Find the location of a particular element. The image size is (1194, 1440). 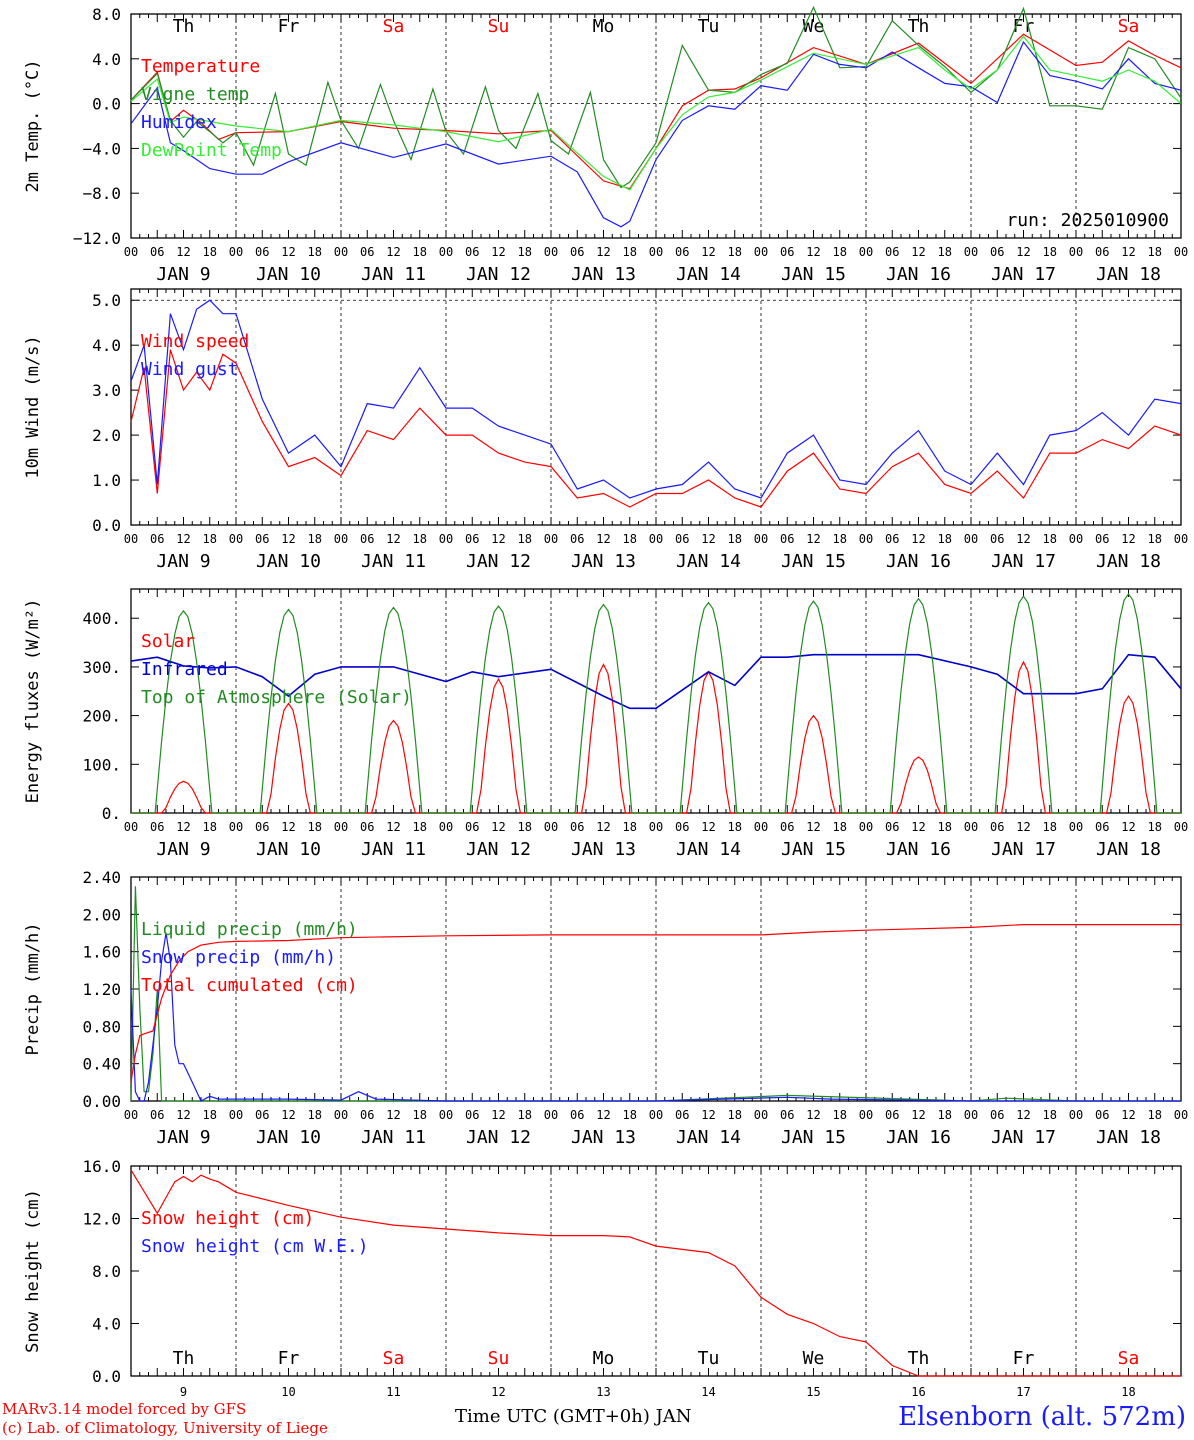

y-tick-label: 200. is located at coordinates (101, 716).